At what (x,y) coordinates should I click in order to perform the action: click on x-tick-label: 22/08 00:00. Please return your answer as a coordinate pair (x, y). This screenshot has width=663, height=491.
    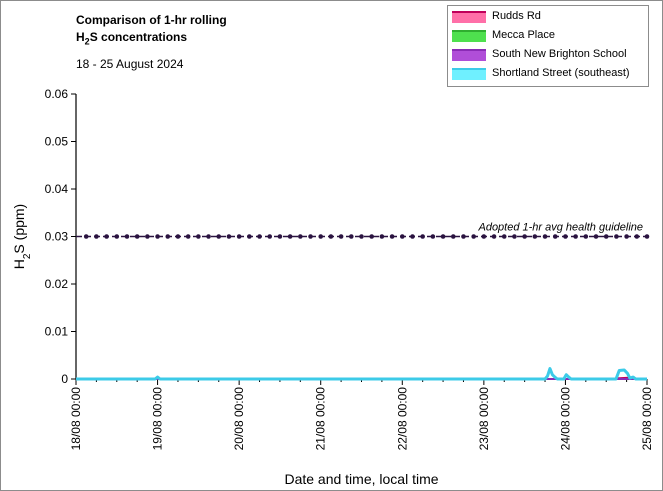
    Looking at the image, I should click on (402, 419).